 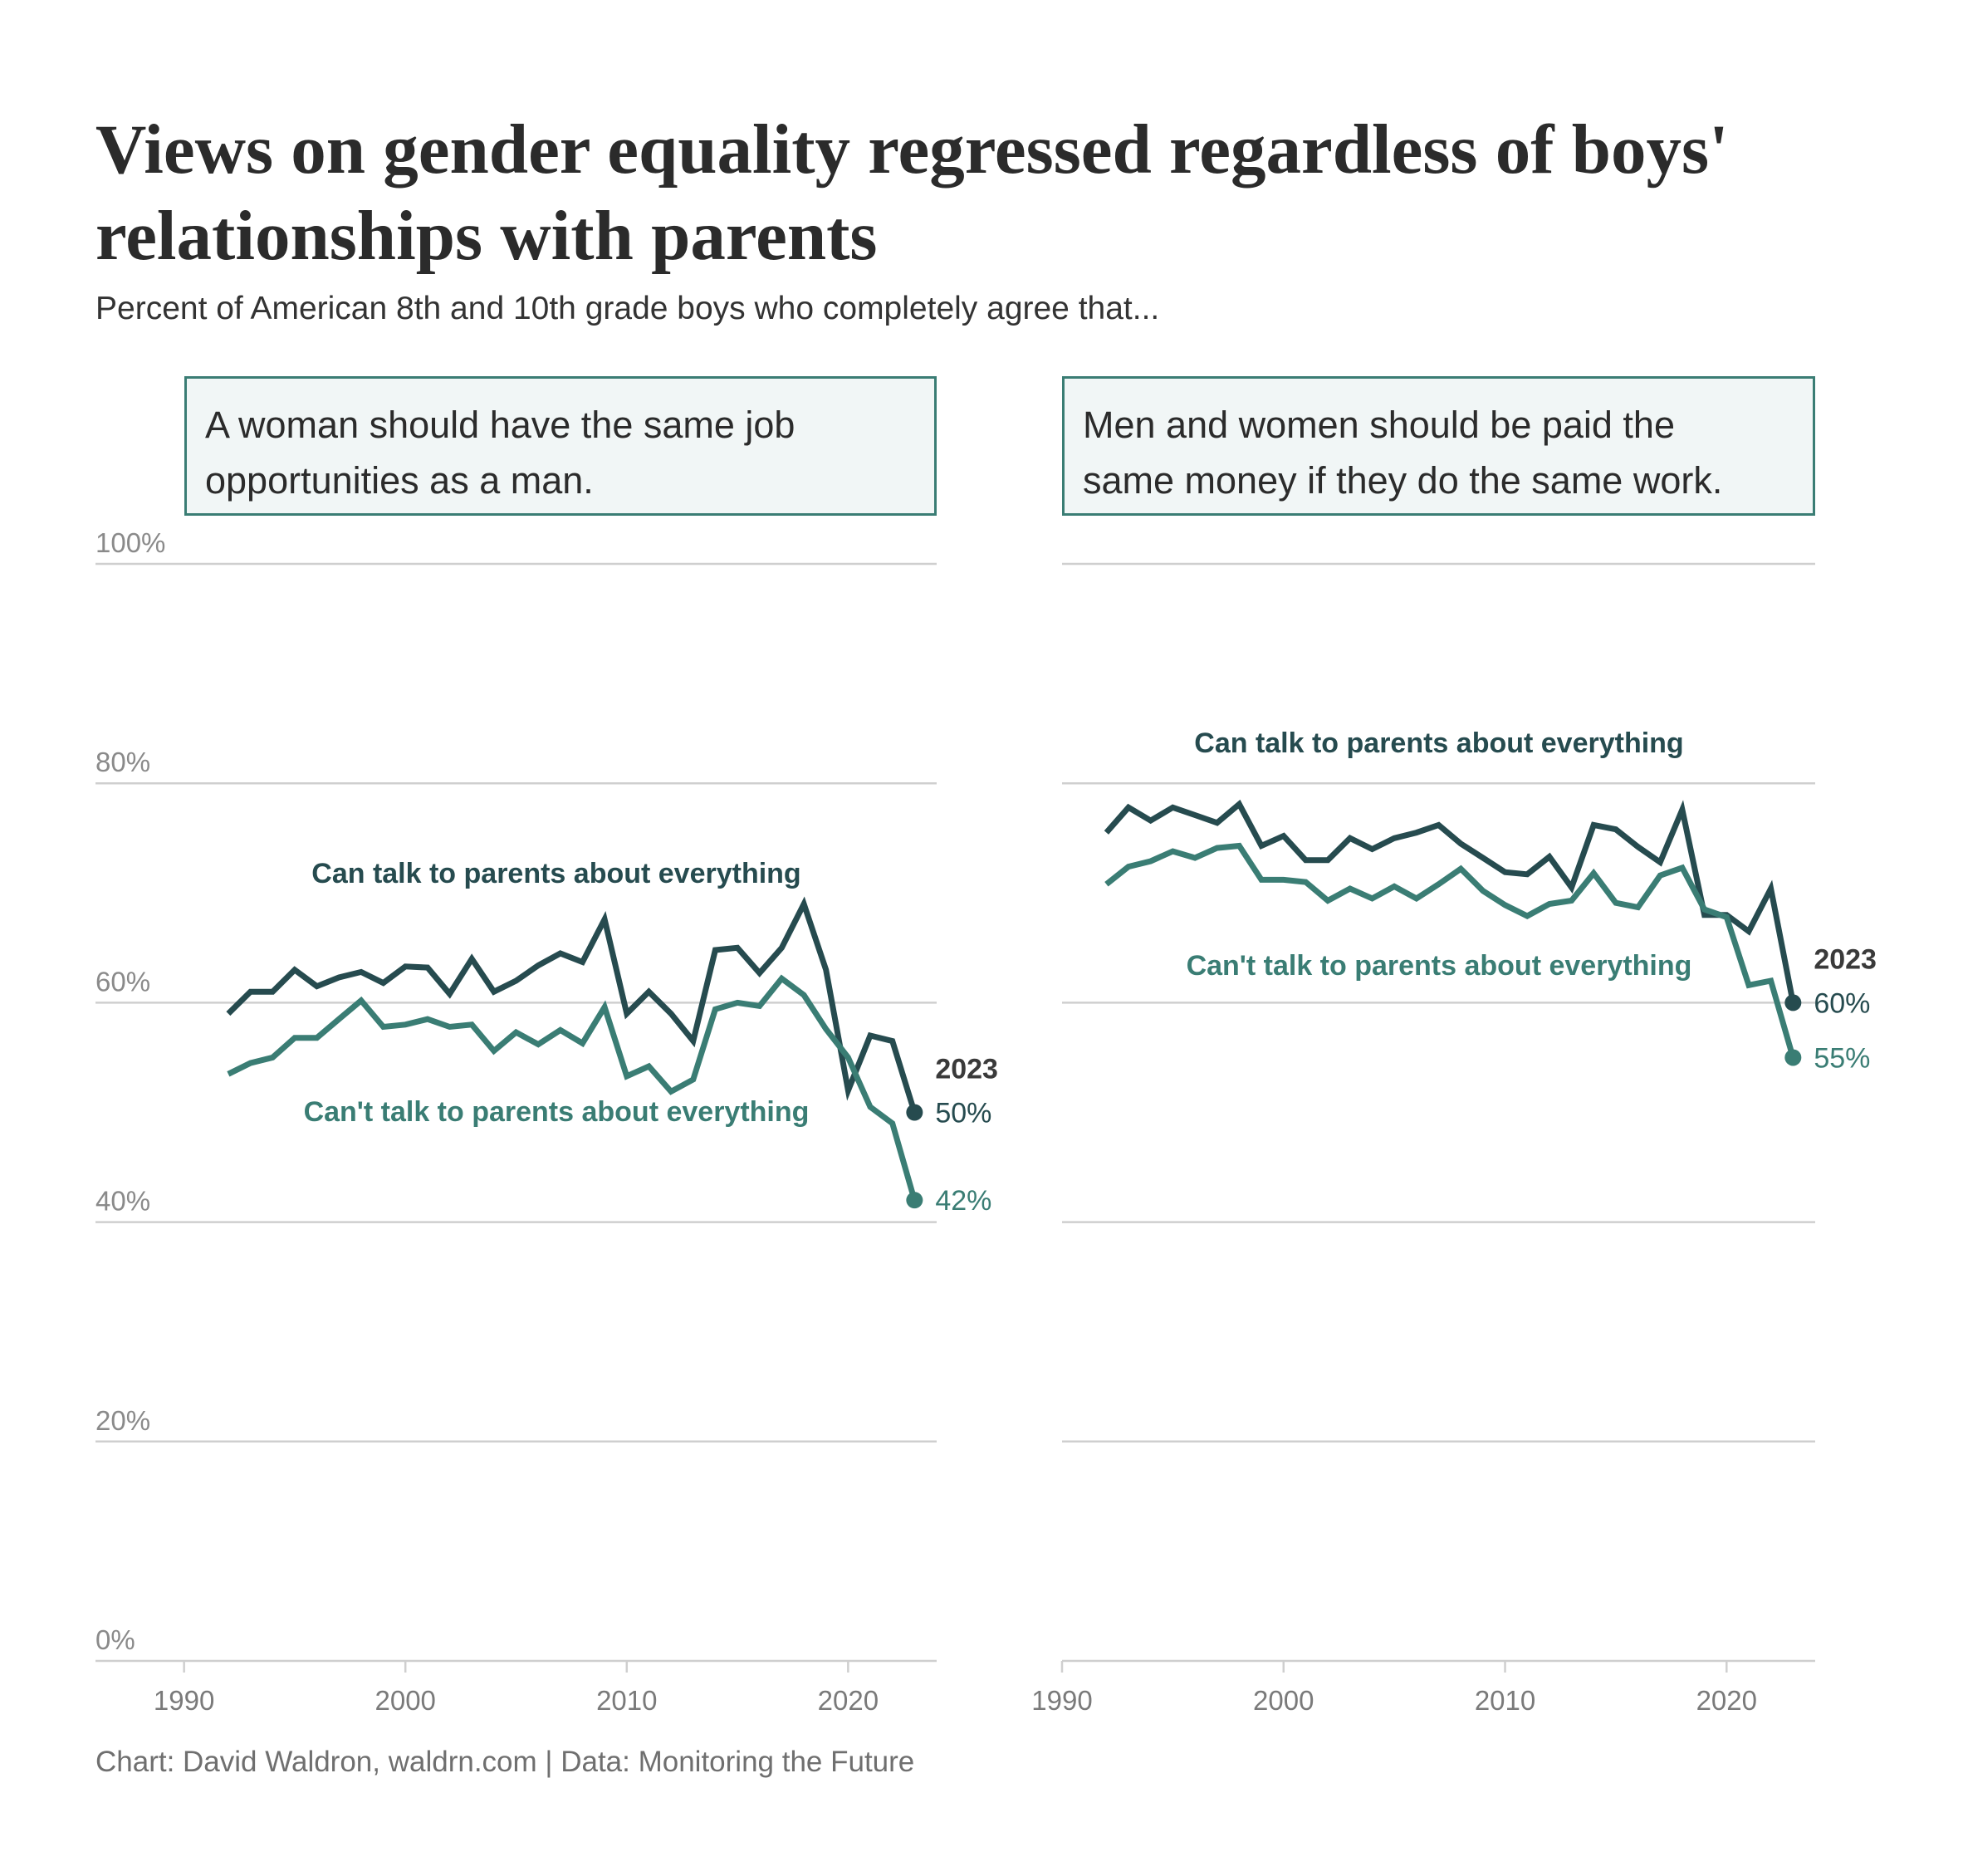 I want to click on panel-2-title-line-2: same money if they do the same work., so click(x=1403, y=480).